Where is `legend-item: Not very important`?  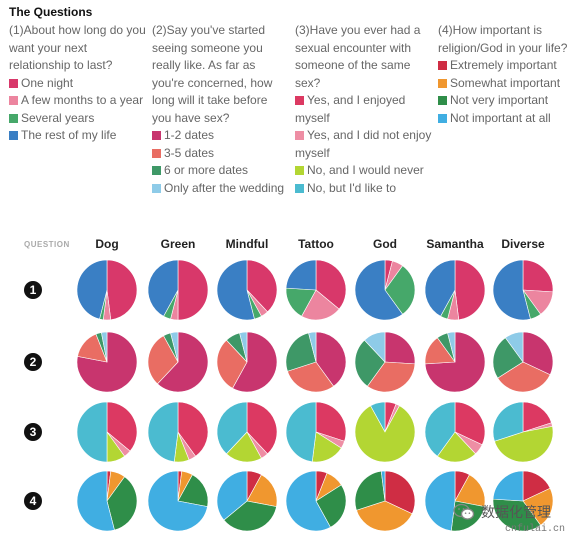 legend-item: Not very important is located at coordinates (503, 101).